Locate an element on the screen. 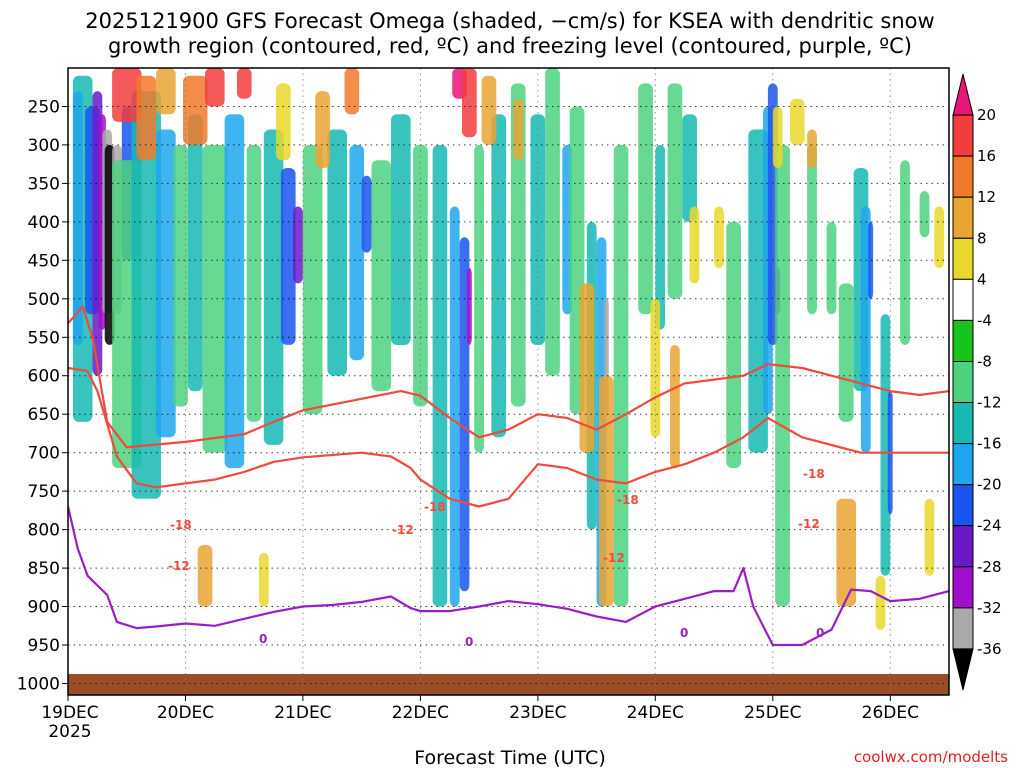  contour-label-minus18-c: -18 is located at coordinates (628, 500).